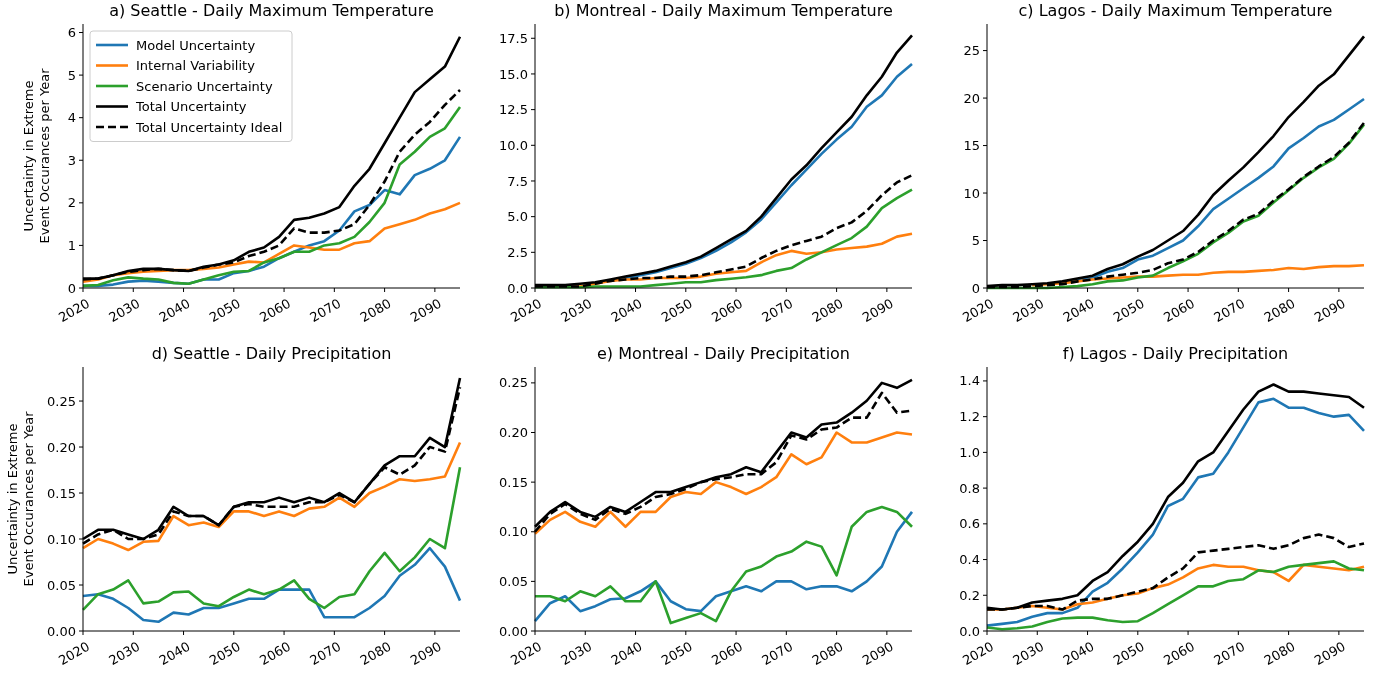 The width and height of the screenshot is (1390, 677). I want to click on y-tick-label: 15.0, so click(513, 74).